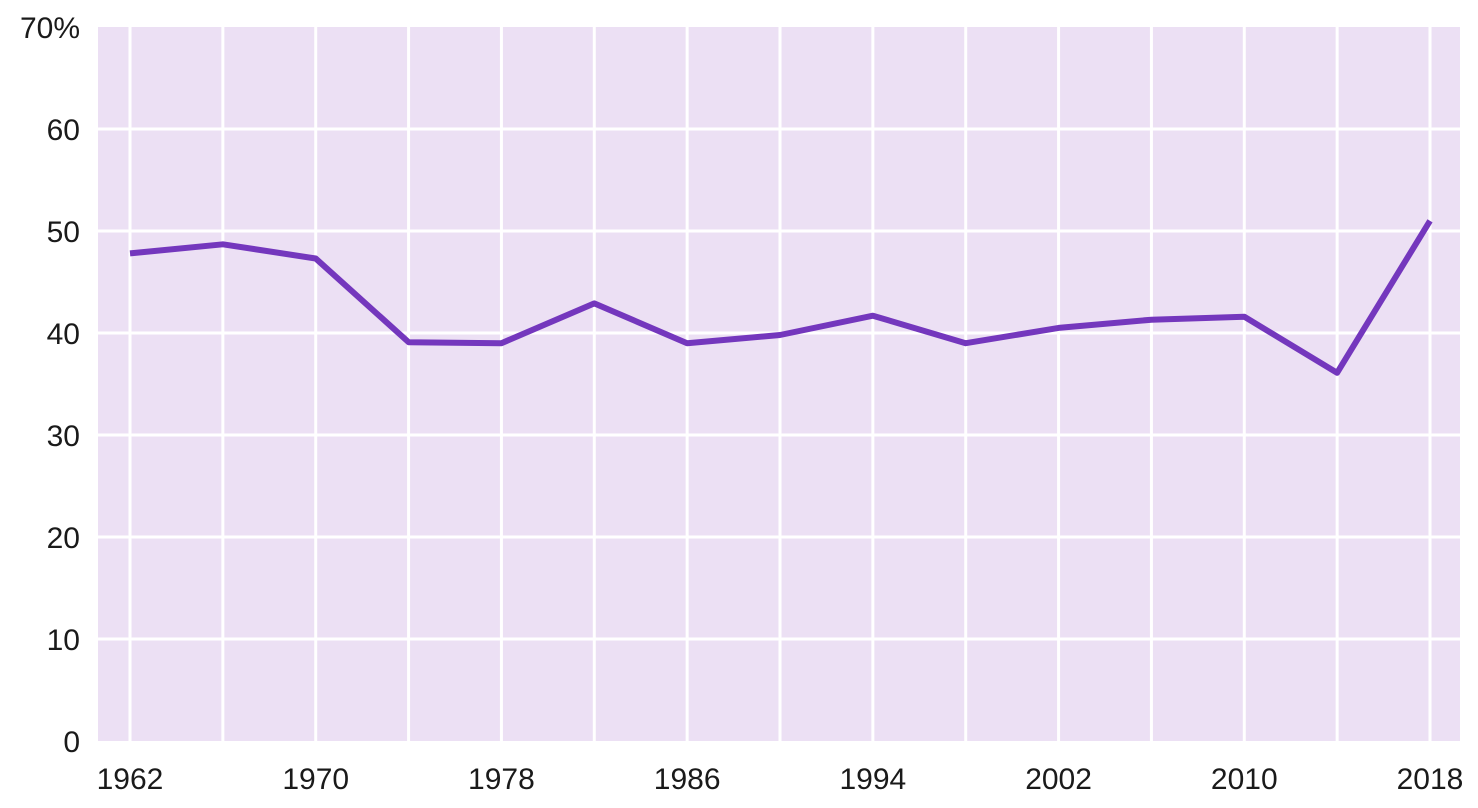 The width and height of the screenshot is (1478, 808). Describe the element at coordinates (63, 130) in the screenshot. I see `y-tick-label: 60` at that location.